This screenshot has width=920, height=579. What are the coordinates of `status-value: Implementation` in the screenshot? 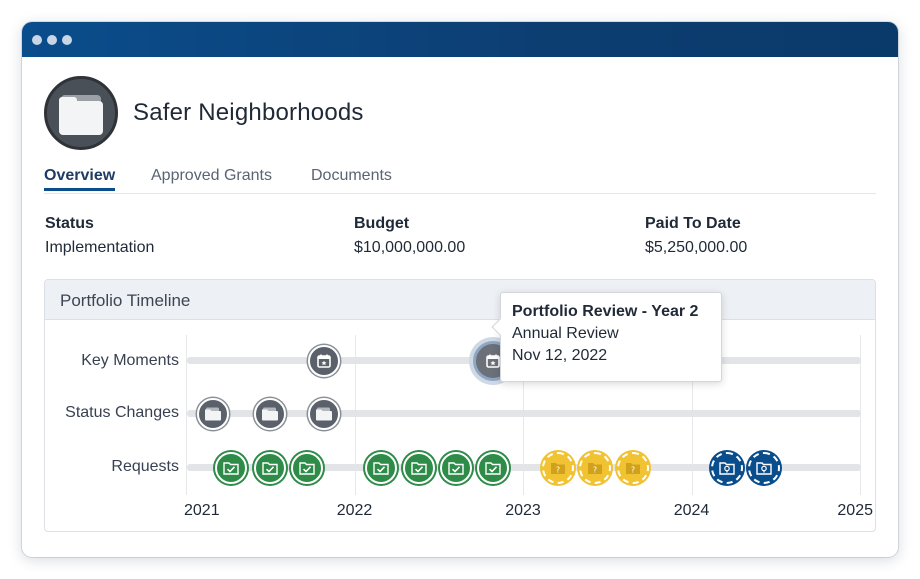 It's located at (100, 247).